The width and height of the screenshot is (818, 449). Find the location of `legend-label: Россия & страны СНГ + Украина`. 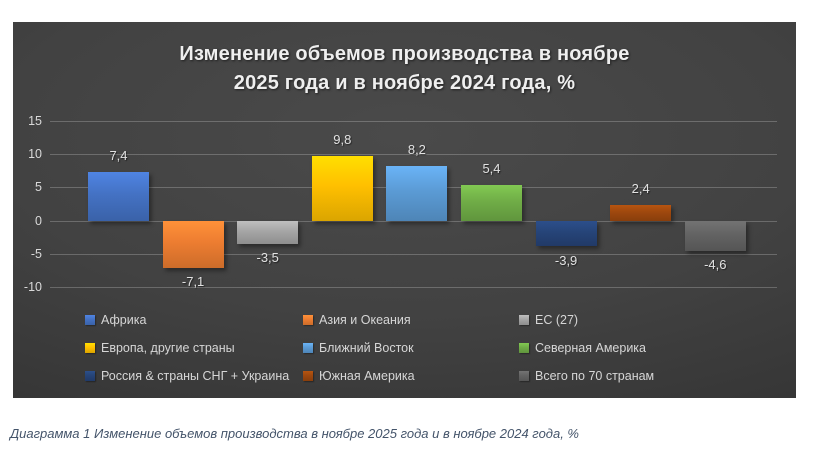

legend-label: Россия & страны СНГ + Украина is located at coordinates (195, 376).